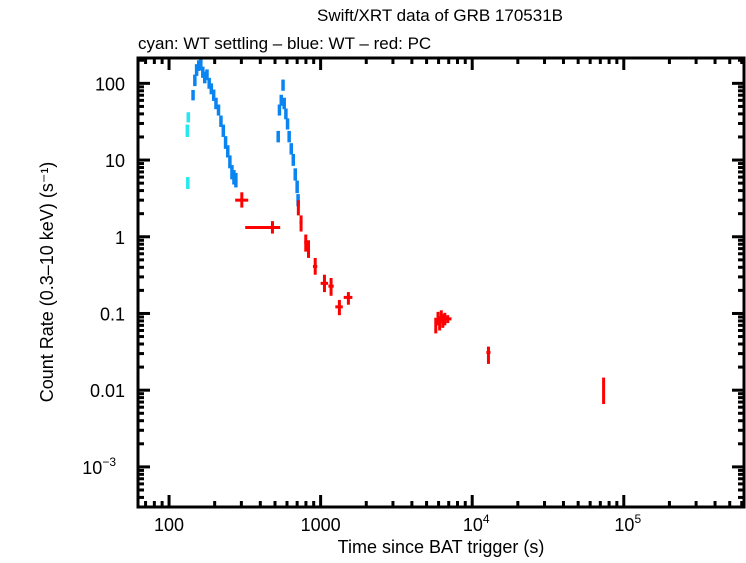 This screenshot has width=746, height=563. I want to click on x-tick-label: 10⁵, so click(627, 523).